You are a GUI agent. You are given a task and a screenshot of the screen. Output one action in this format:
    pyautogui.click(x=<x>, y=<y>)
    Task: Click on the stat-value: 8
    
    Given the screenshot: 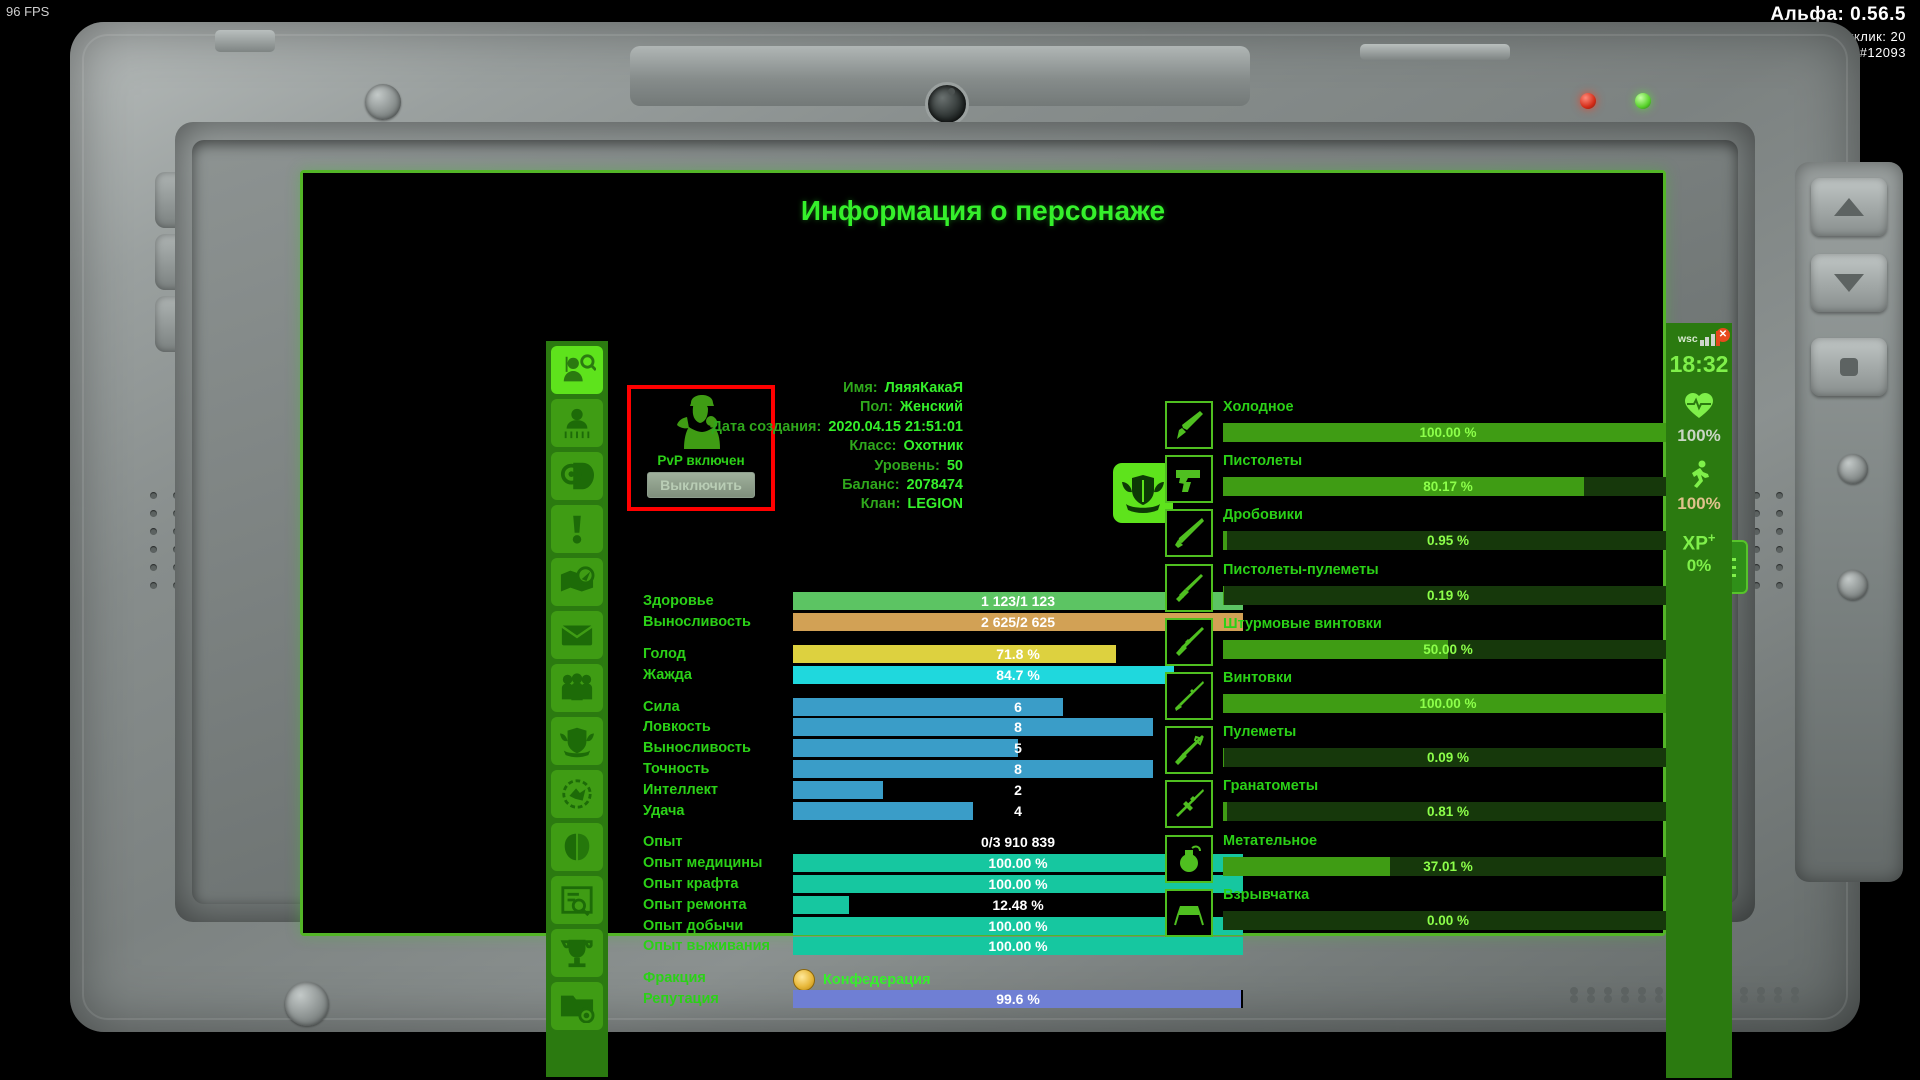 What is the action you would take?
    pyautogui.click(x=1018, y=768)
    